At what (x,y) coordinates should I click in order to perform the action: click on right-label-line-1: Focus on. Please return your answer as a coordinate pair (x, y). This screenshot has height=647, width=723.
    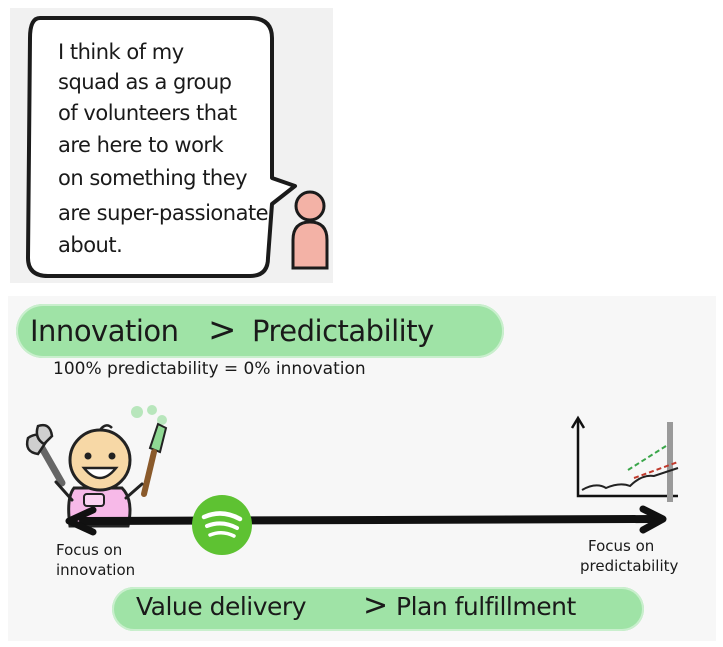
    Looking at the image, I should click on (621, 546).